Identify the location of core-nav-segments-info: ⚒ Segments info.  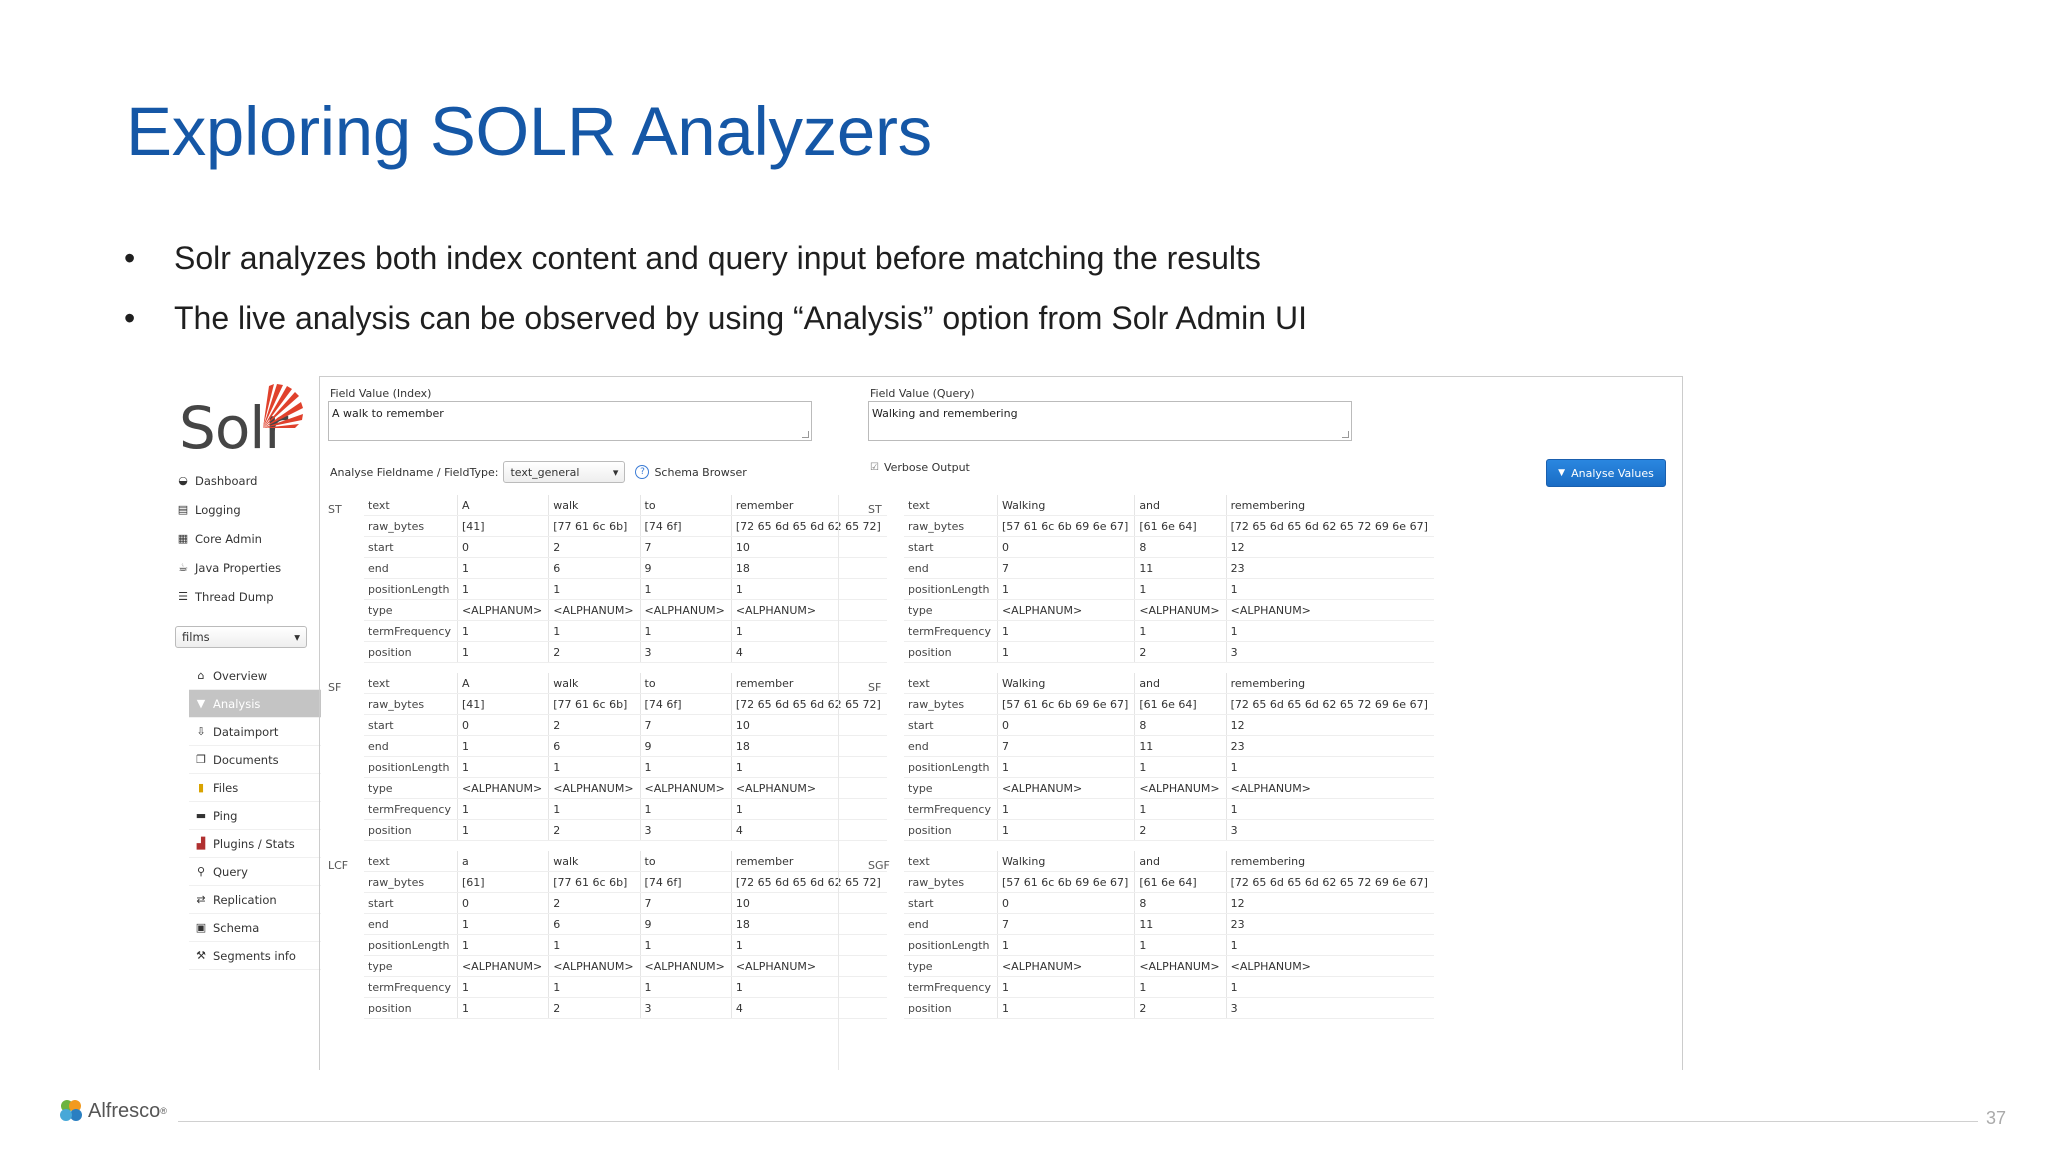
(255, 956).